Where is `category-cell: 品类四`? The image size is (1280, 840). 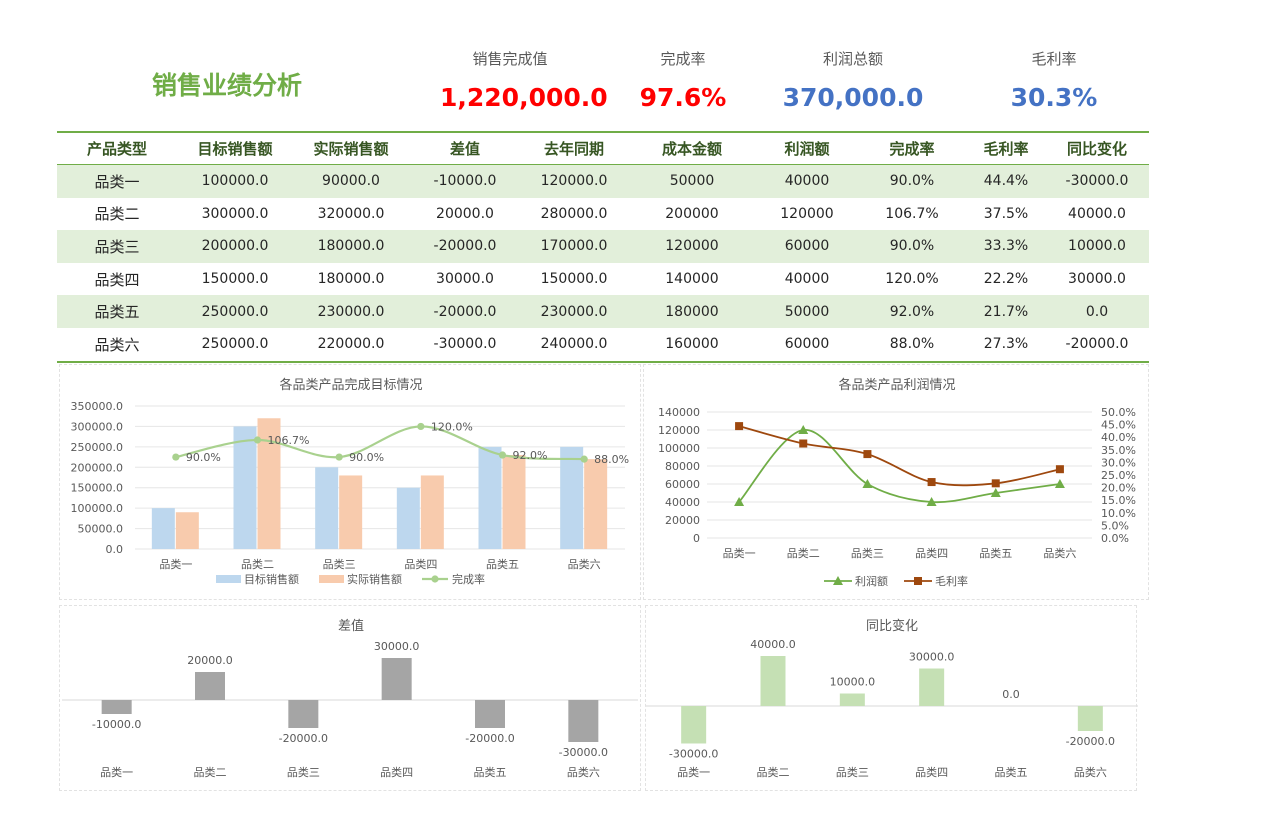 category-cell: 品类四 is located at coordinates (117, 279).